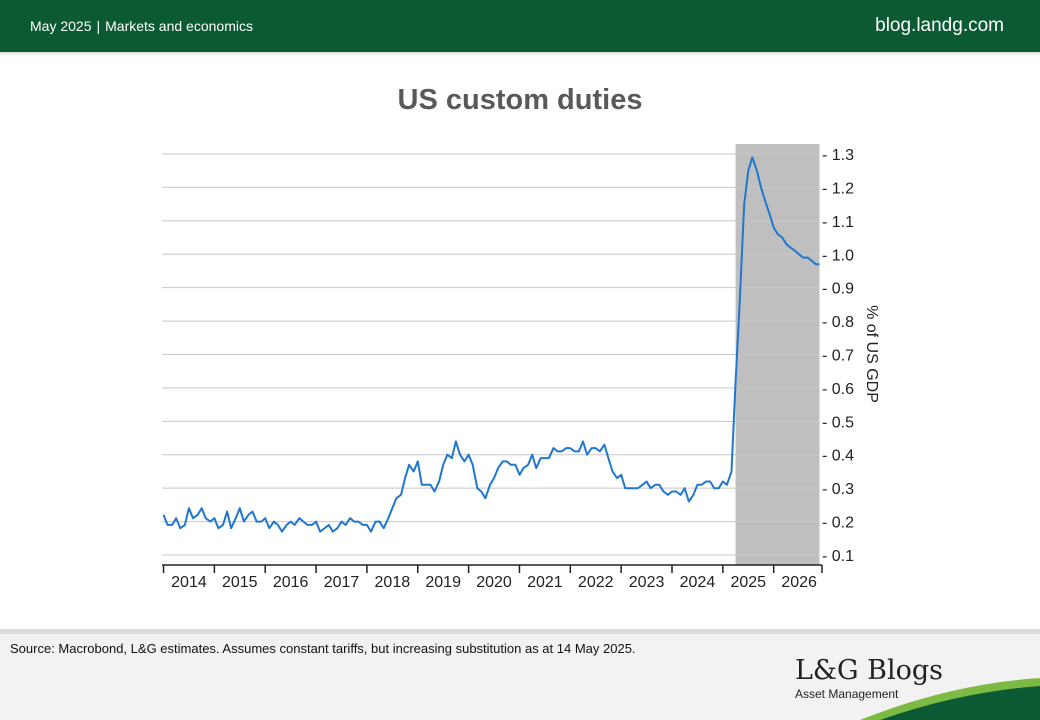  Describe the element at coordinates (291, 582) in the screenshot. I see `x-tick-label: 2016` at that location.